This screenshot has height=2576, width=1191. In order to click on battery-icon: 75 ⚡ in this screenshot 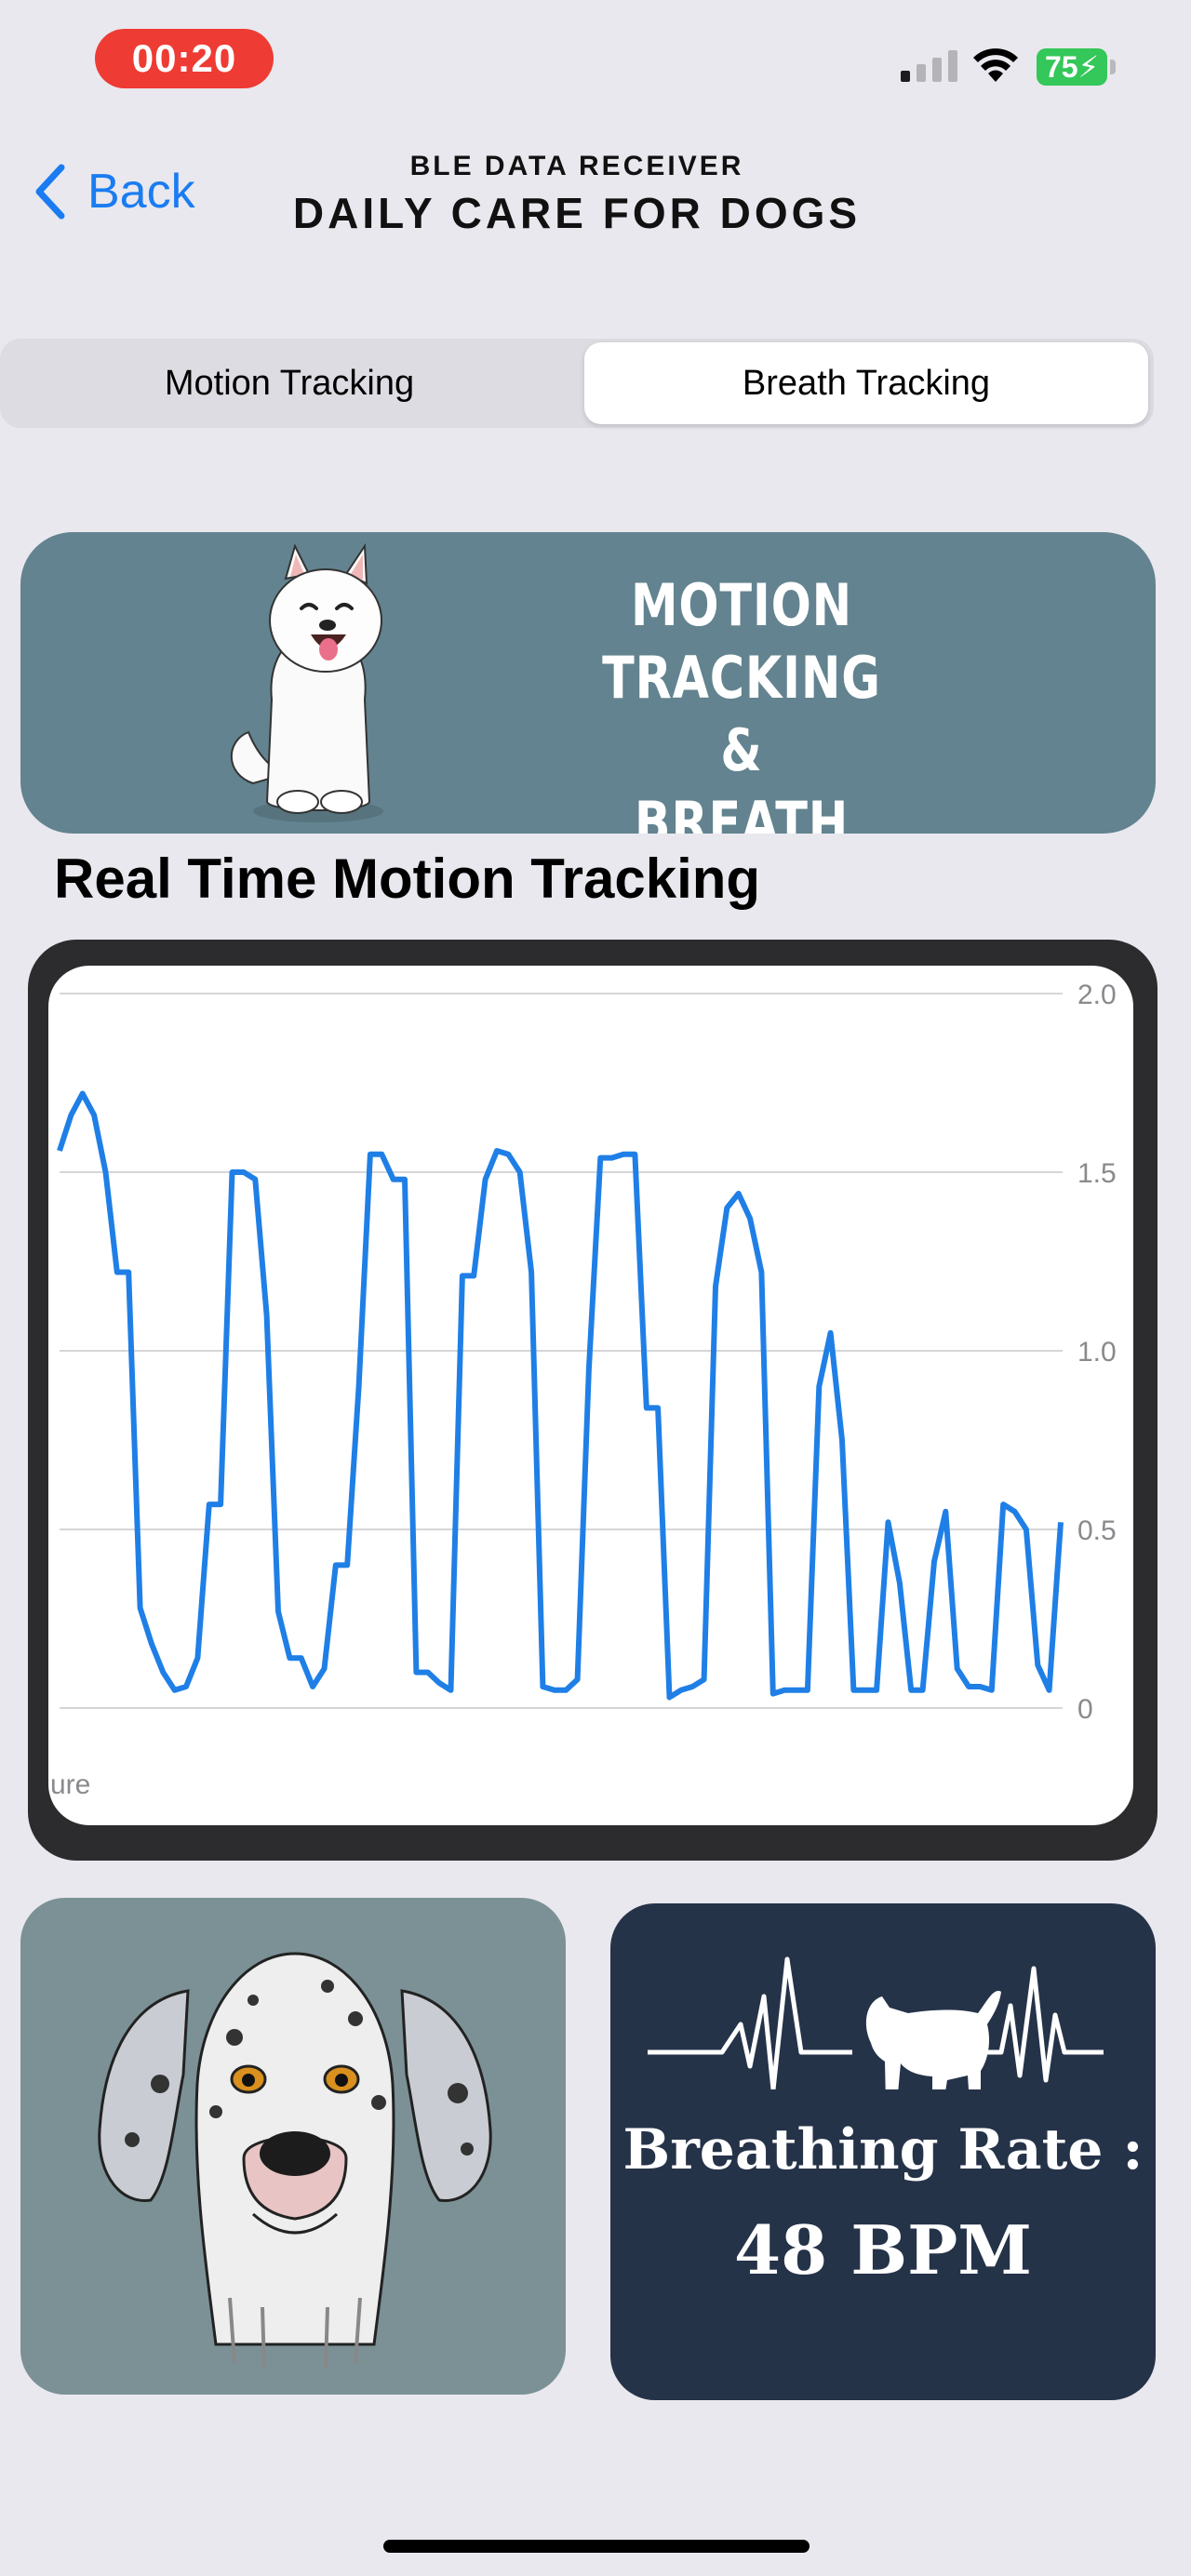, I will do `click(1072, 67)`.